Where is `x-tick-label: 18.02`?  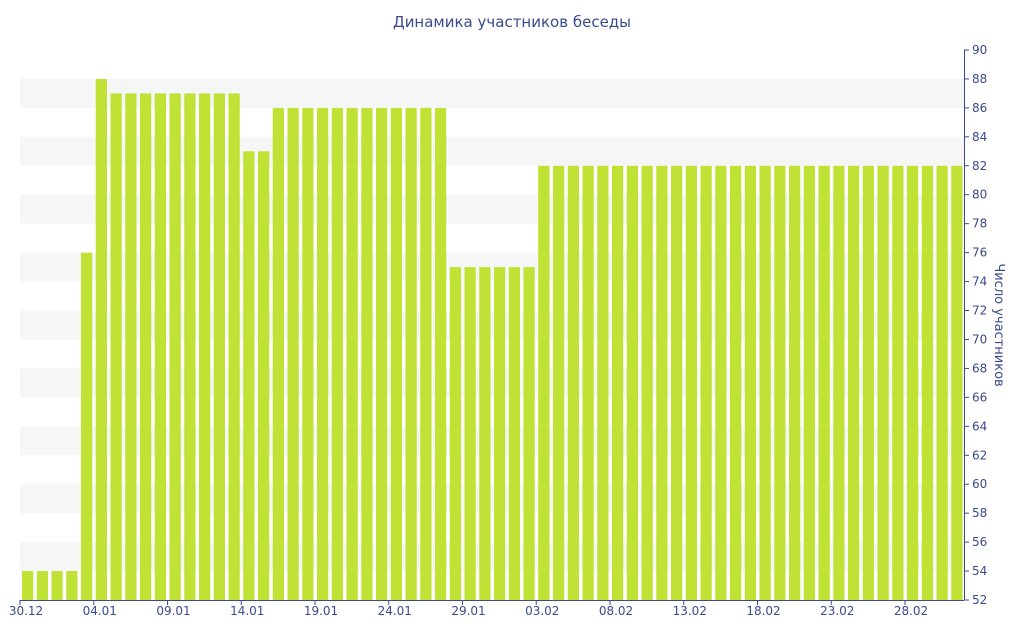
x-tick-label: 18.02 is located at coordinates (763, 611).